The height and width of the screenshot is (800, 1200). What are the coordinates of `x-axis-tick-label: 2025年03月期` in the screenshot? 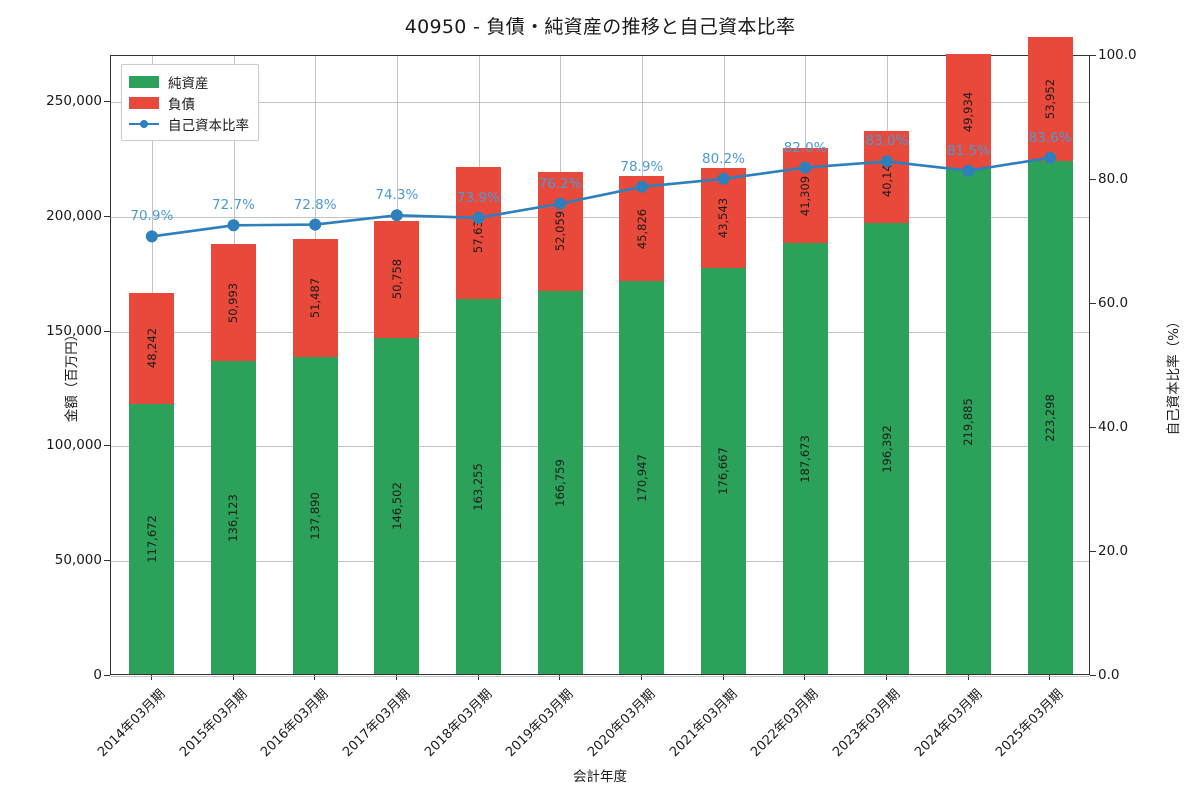 It's located at (1030, 723).